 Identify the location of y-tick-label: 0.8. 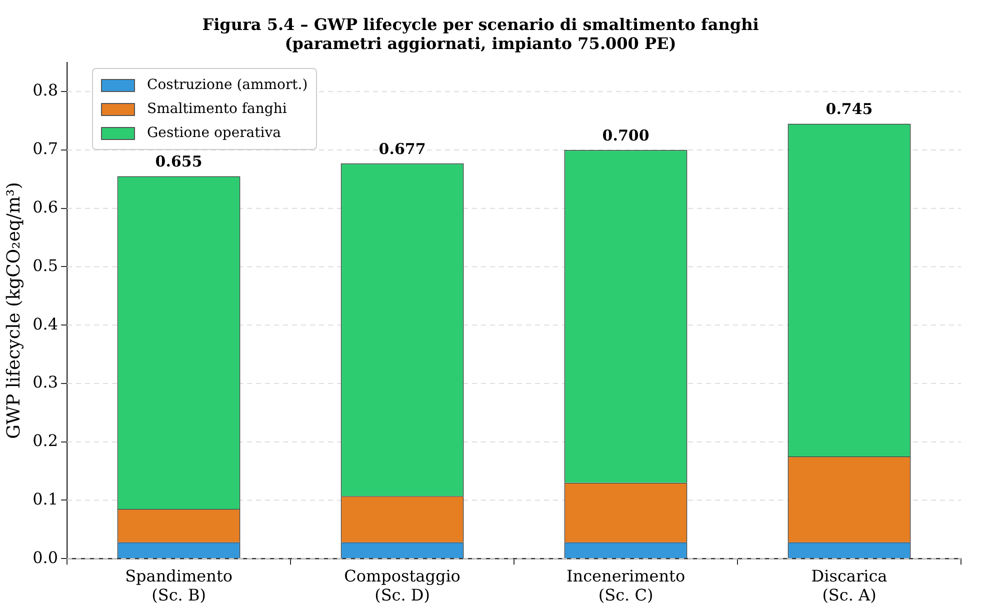
(45, 90).